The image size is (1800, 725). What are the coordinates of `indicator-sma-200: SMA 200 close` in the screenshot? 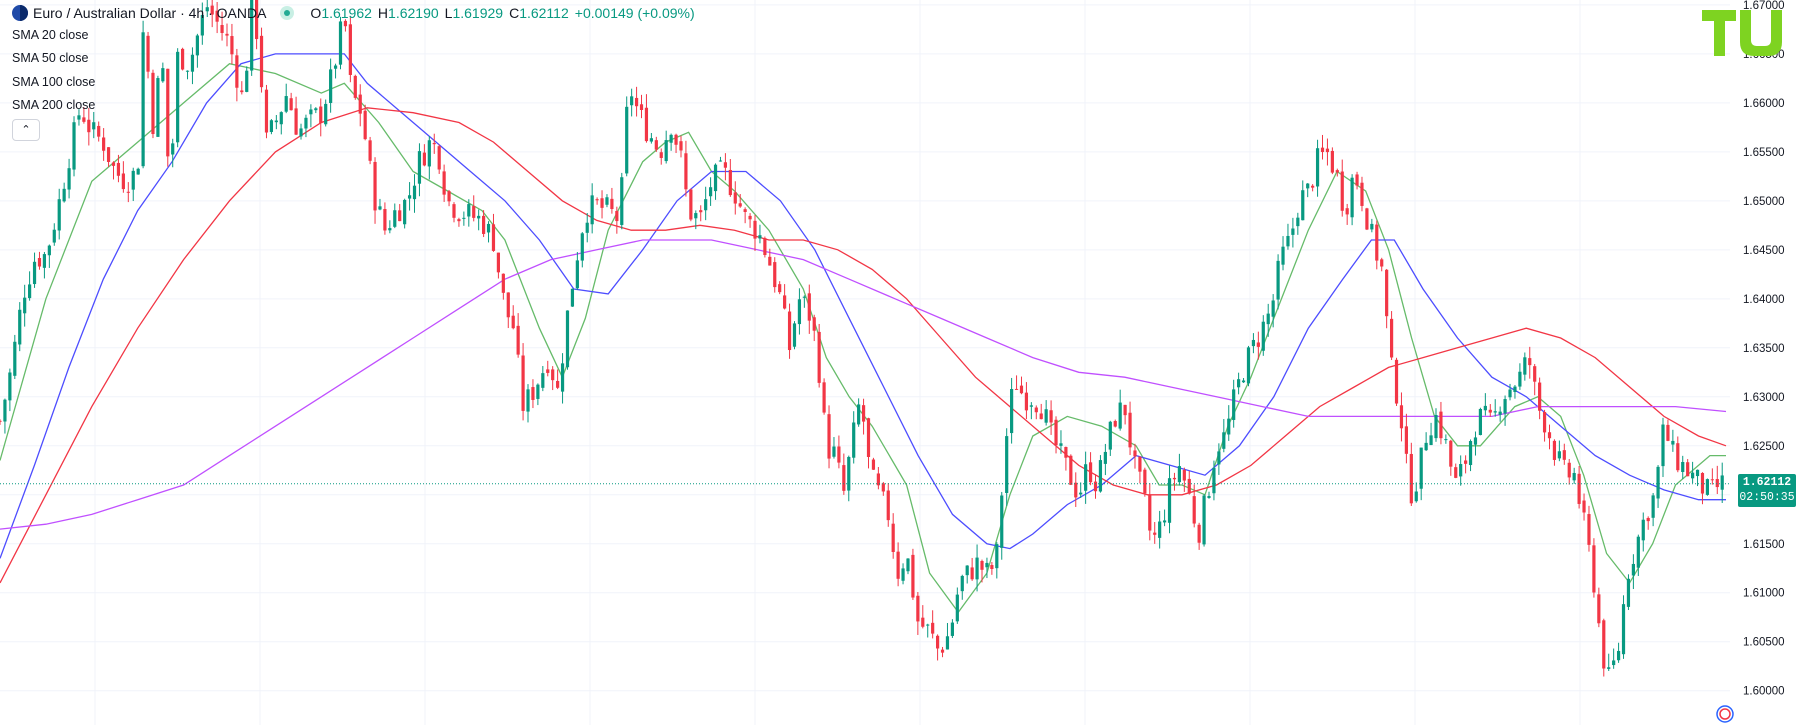 It's located at (54, 105).